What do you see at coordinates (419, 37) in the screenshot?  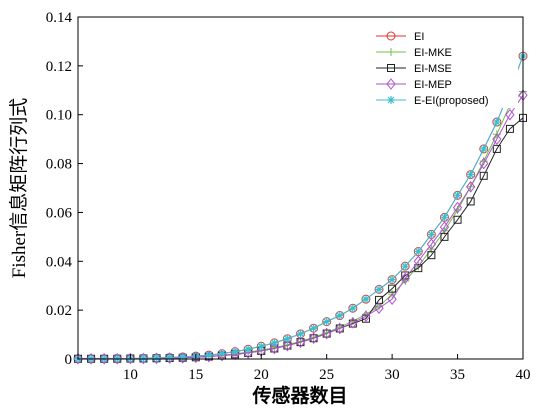 I see `legend-label: EI` at bounding box center [419, 37].